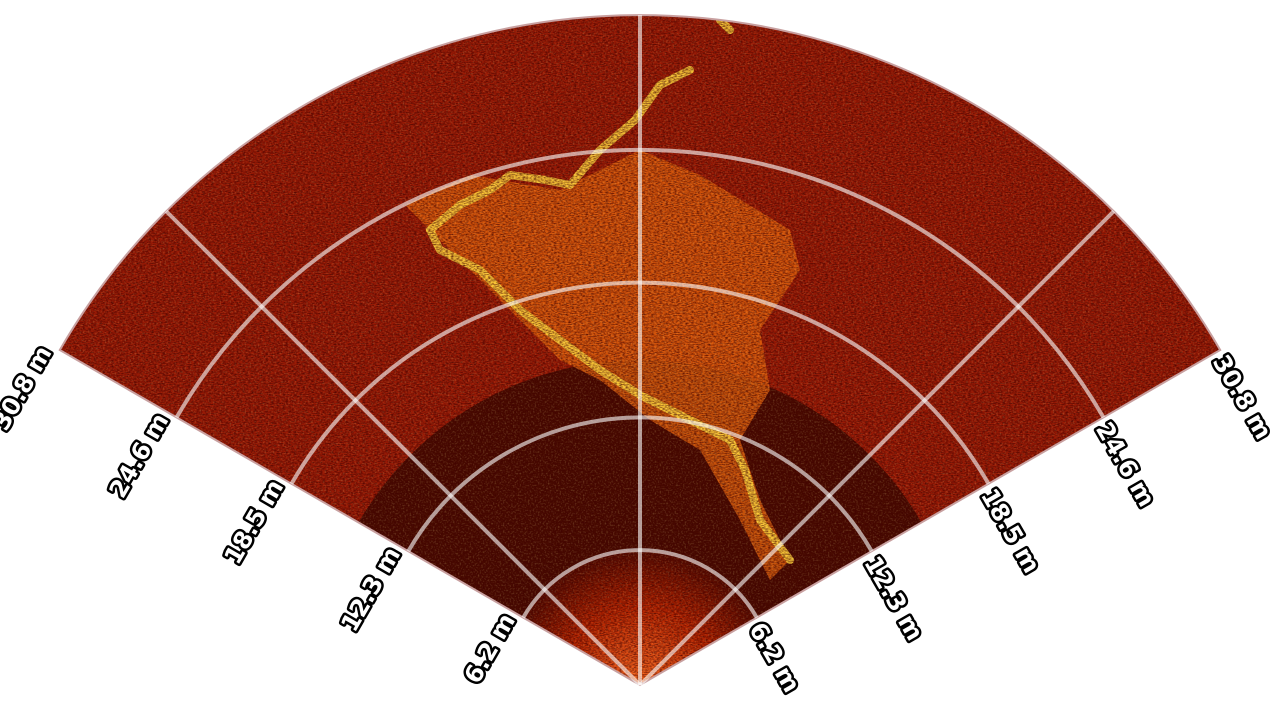 This screenshot has width=1280, height=720. What do you see at coordinates (370, 589) in the screenshot?
I see `range-label-left: 12.3 m` at bounding box center [370, 589].